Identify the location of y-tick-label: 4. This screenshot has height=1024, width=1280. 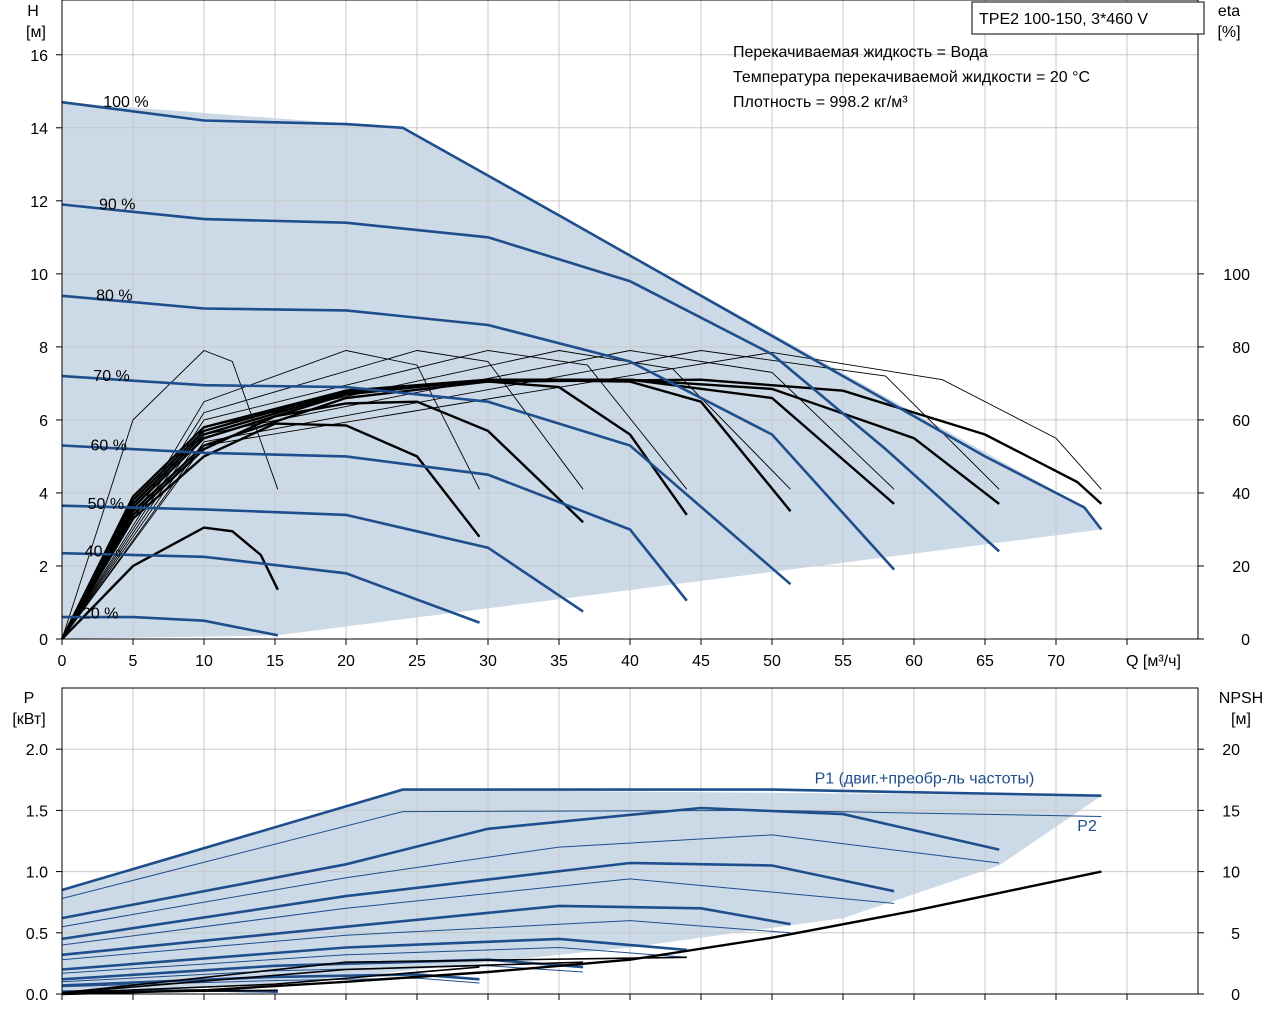
(43, 494).